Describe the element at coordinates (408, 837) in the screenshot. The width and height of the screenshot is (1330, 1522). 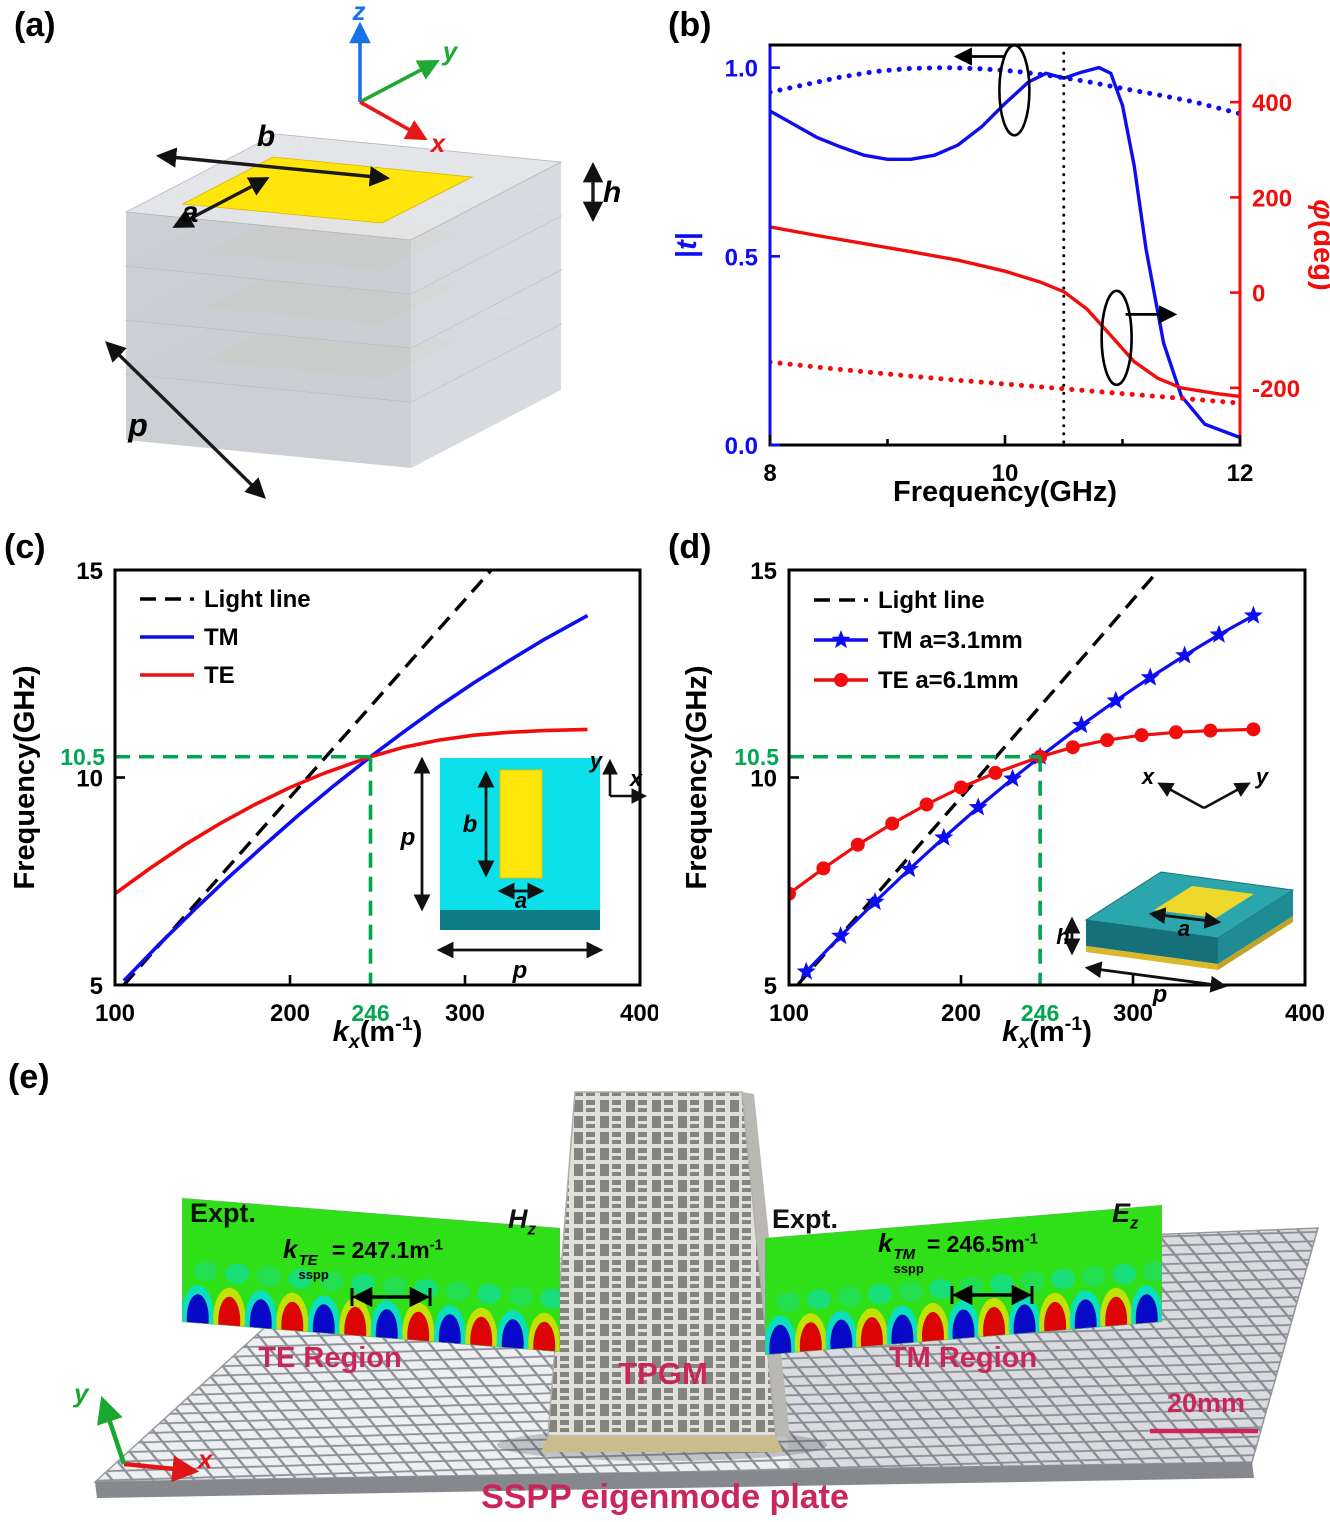
I see `dim-label-p-left: p` at that location.